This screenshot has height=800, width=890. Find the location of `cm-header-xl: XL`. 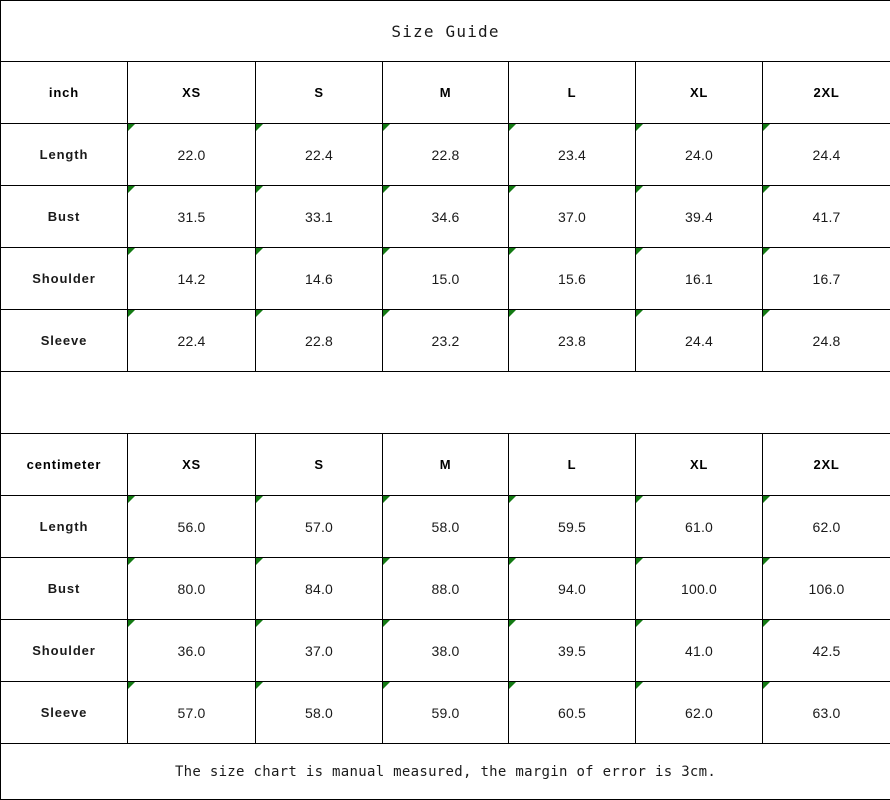

cm-header-xl: XL is located at coordinates (699, 465).